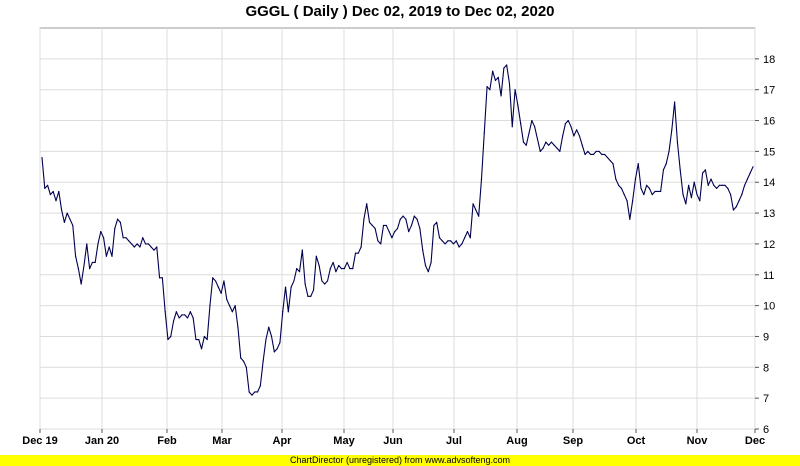 This screenshot has width=800, height=466. Describe the element at coordinates (766, 399) in the screenshot. I see `y-tick-label: 7` at that location.